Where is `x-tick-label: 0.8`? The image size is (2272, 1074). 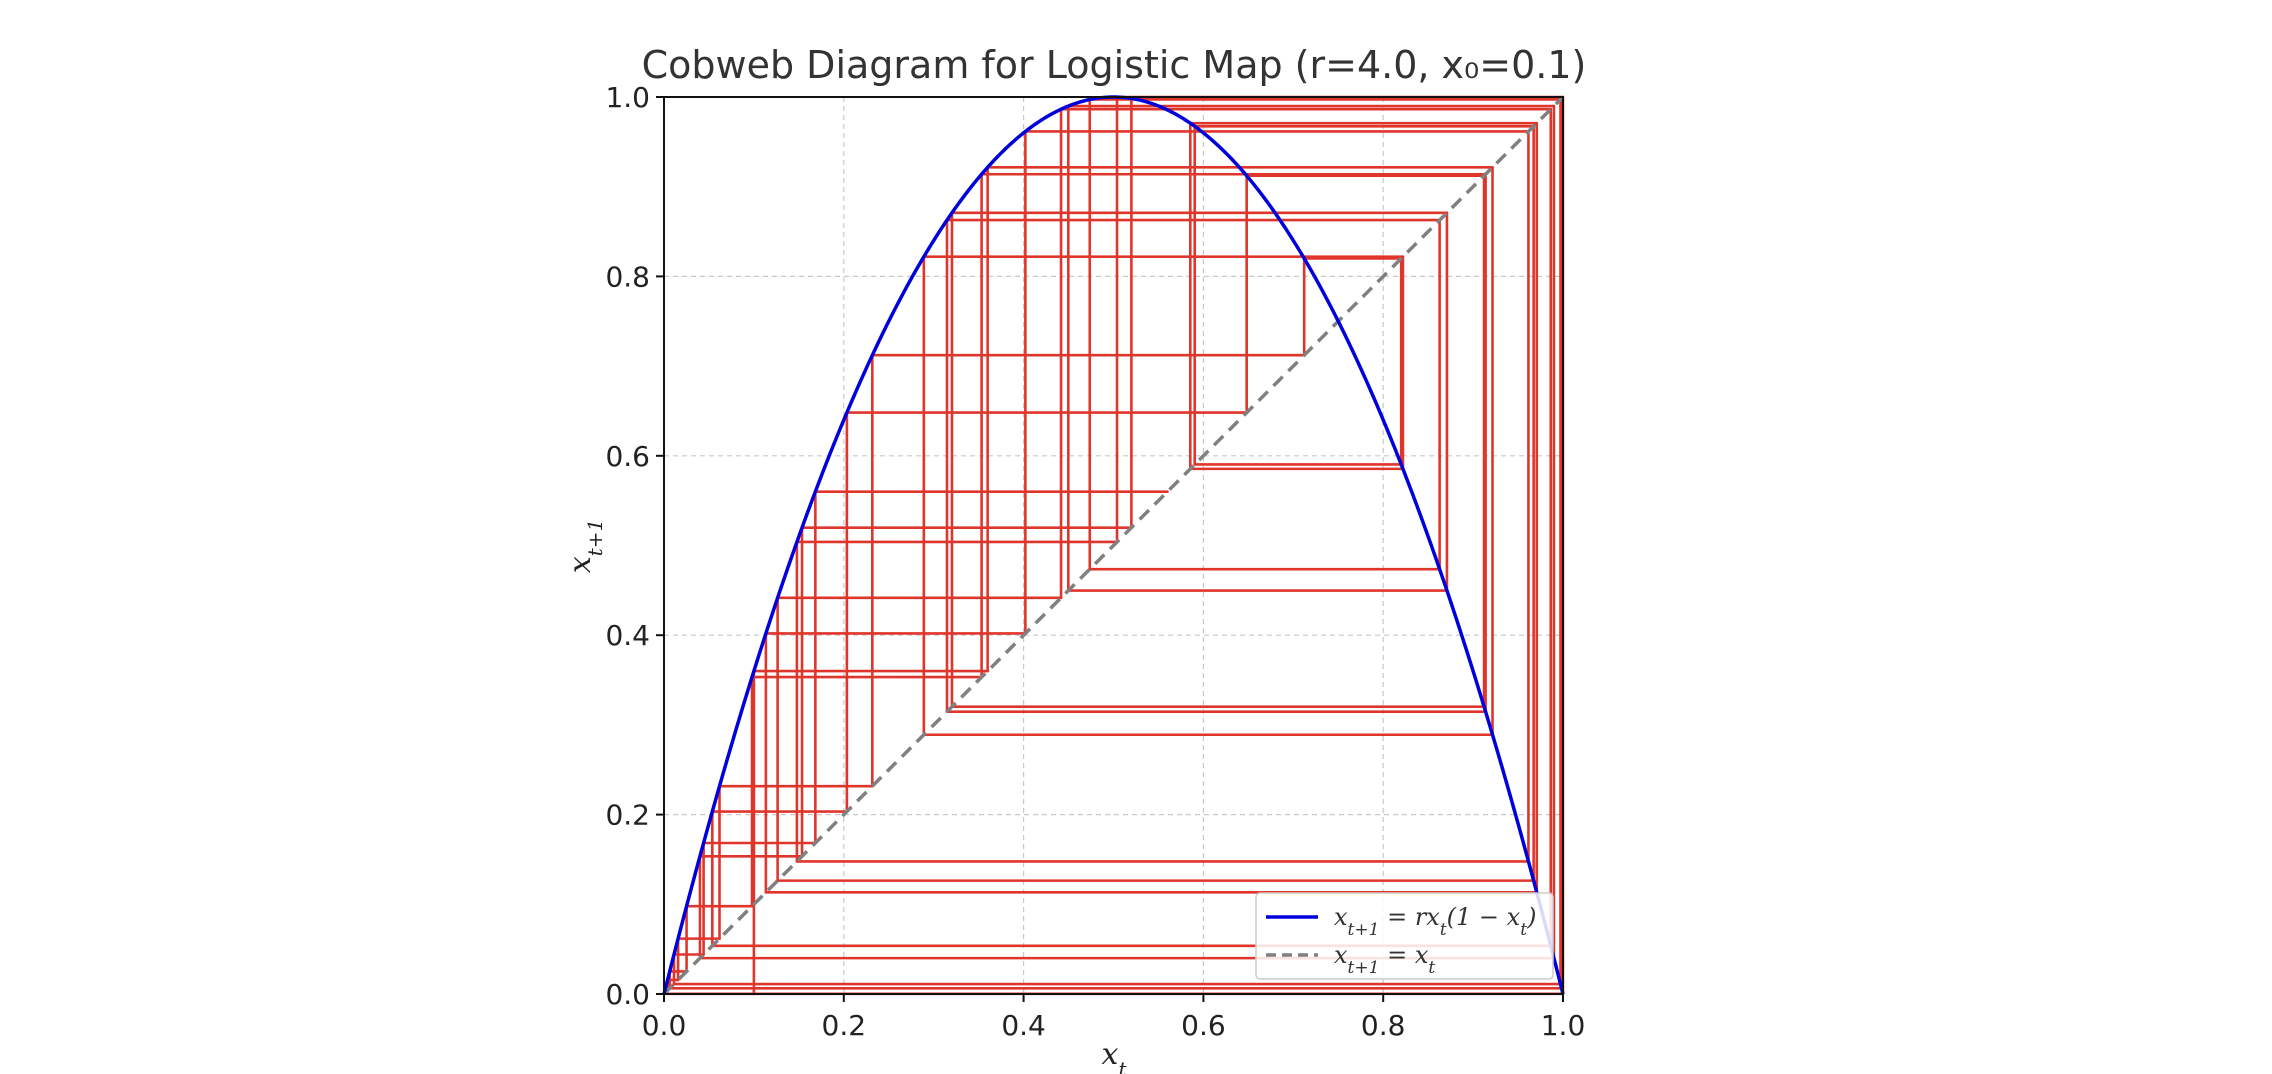
x-tick-label: 0.8 is located at coordinates (1383, 1025).